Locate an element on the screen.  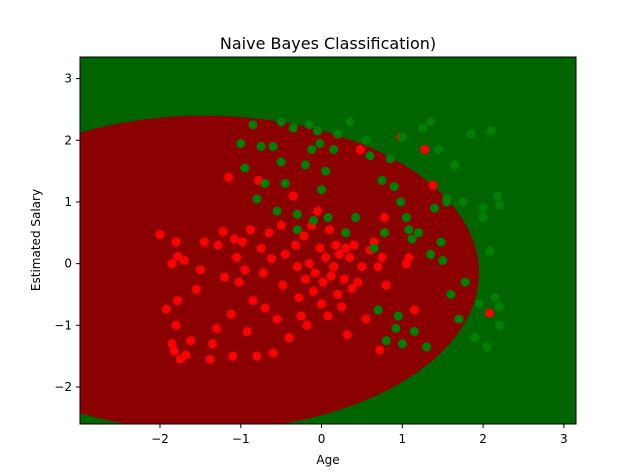
x-tick-label: 3 is located at coordinates (564, 439).